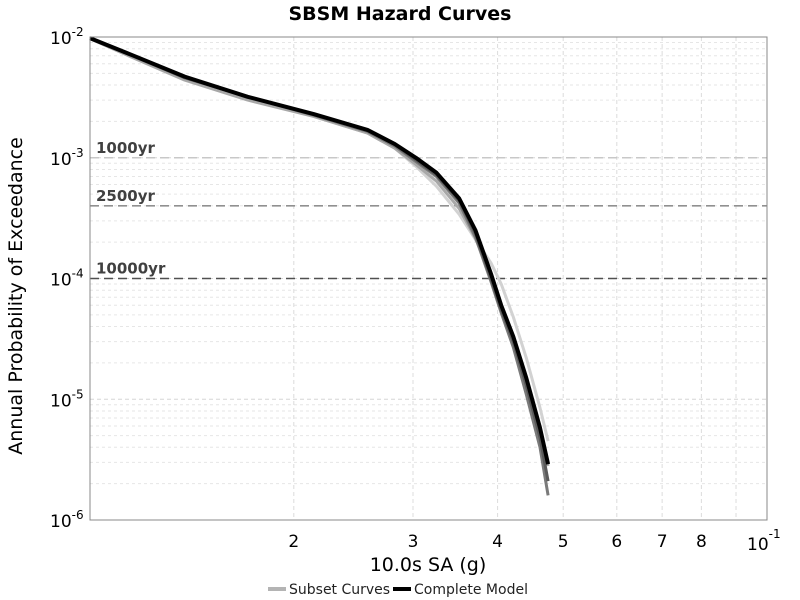 This screenshot has height=600, width=800. I want to click on reference-line-label: 10000yr, so click(131, 269).